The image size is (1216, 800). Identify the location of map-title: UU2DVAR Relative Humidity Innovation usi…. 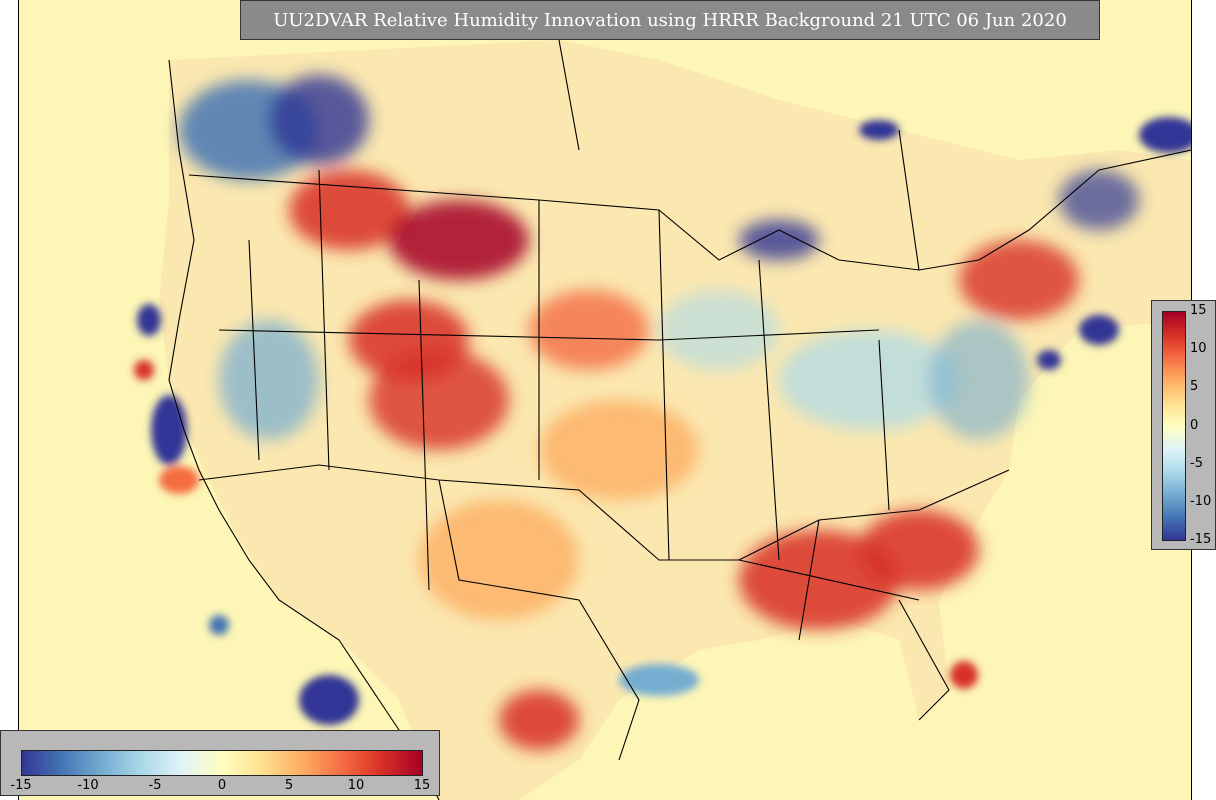
(670, 20).